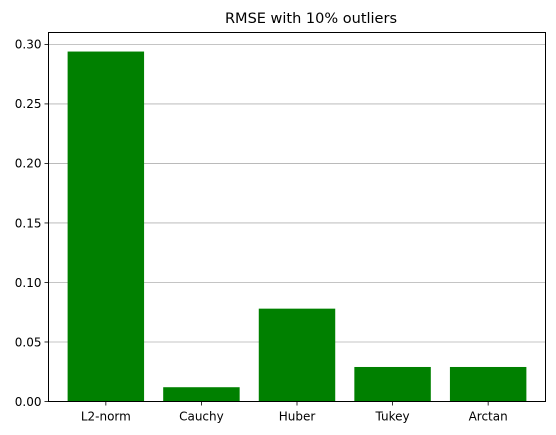 The width and height of the screenshot is (556, 435). What do you see at coordinates (488, 417) in the screenshot?
I see `x-tick-label: Arctan` at bounding box center [488, 417].